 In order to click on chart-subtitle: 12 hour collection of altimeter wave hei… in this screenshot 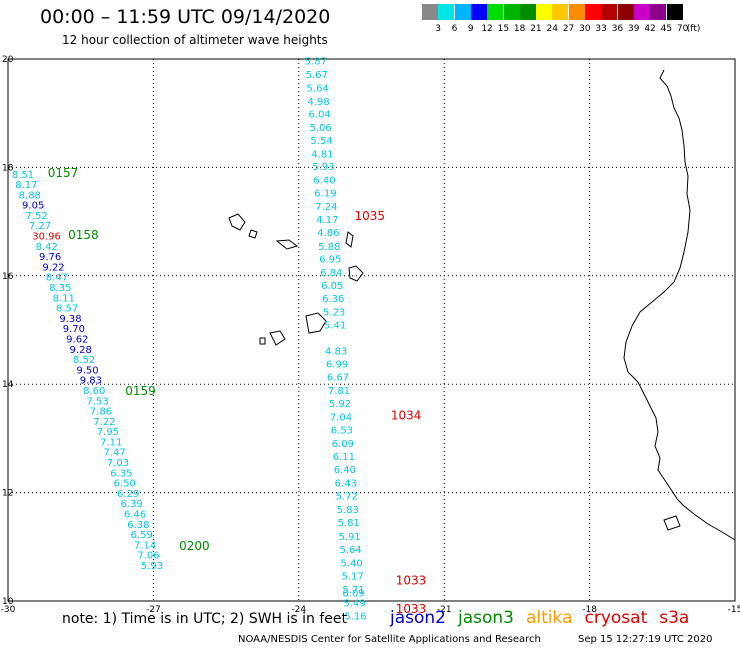, I will do `click(195, 40)`.